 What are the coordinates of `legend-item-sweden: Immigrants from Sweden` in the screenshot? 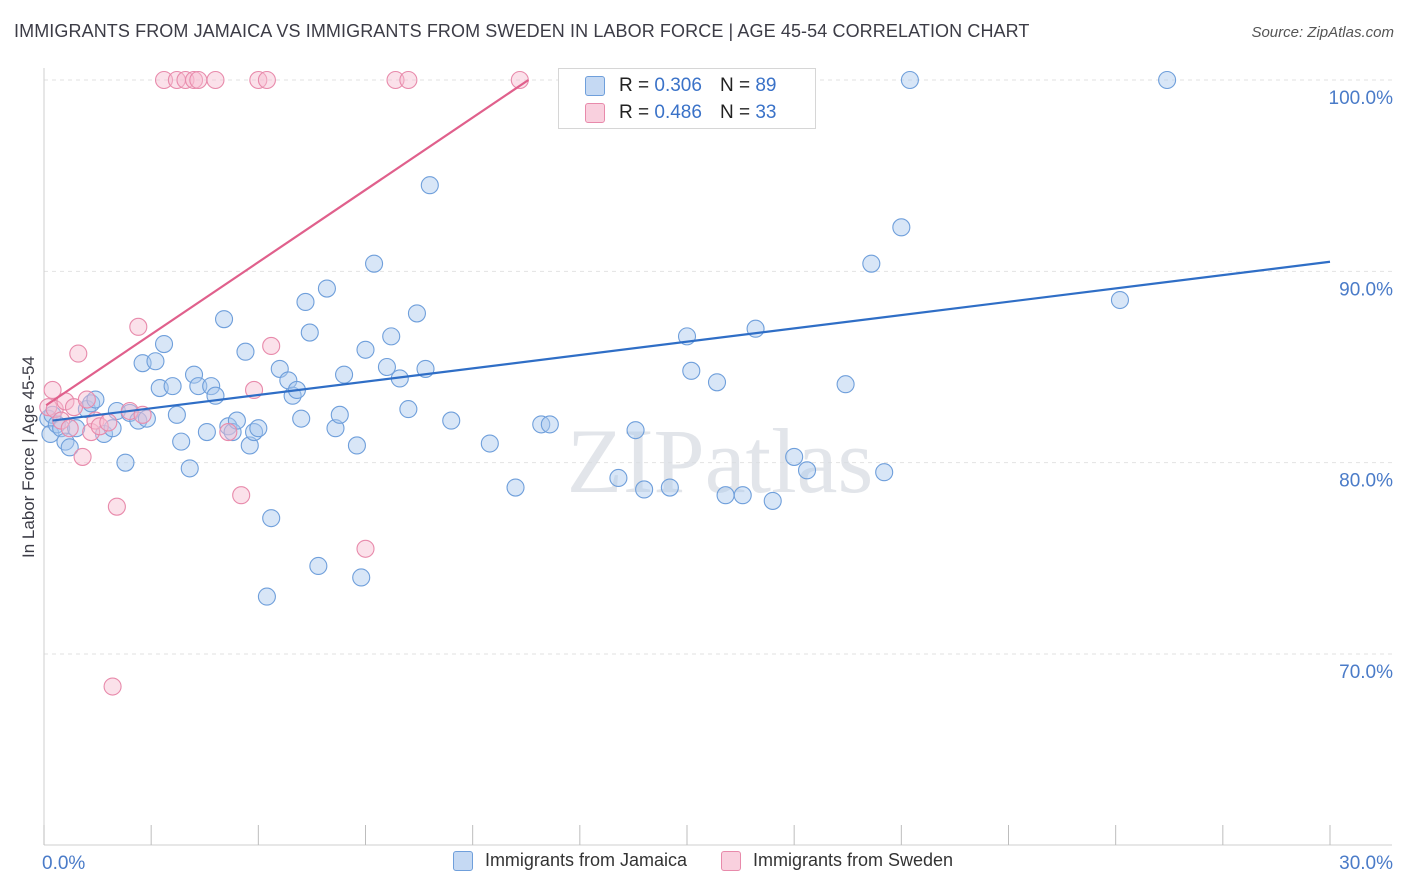 It's located at (837, 860).